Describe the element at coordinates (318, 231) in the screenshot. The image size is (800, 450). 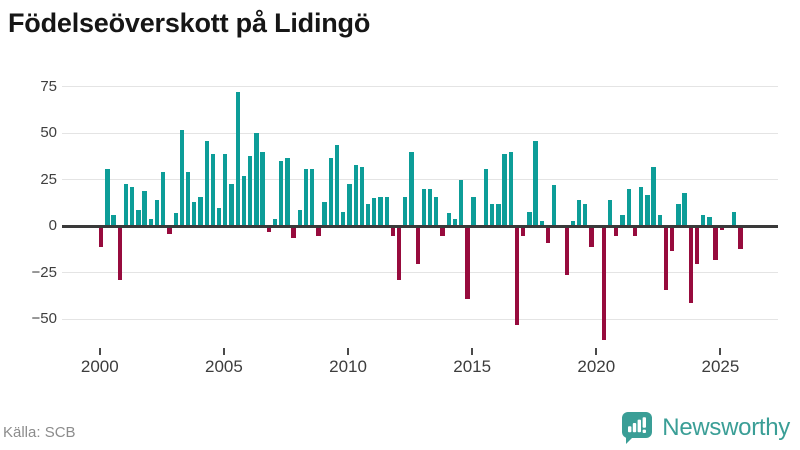
I see `bar-2008-q4` at that location.